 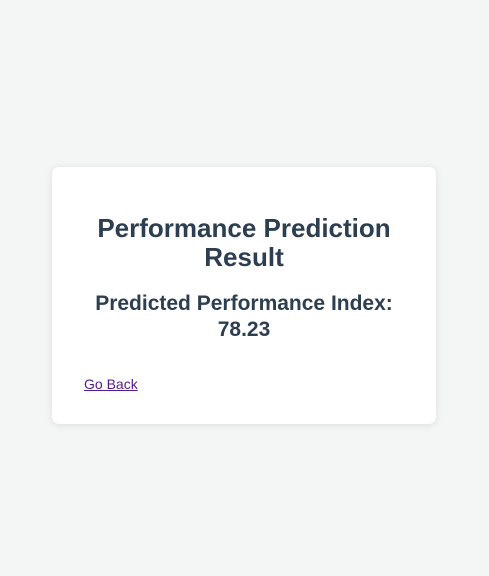 I want to click on page-title: Performance Prediction Result, so click(x=244, y=242).